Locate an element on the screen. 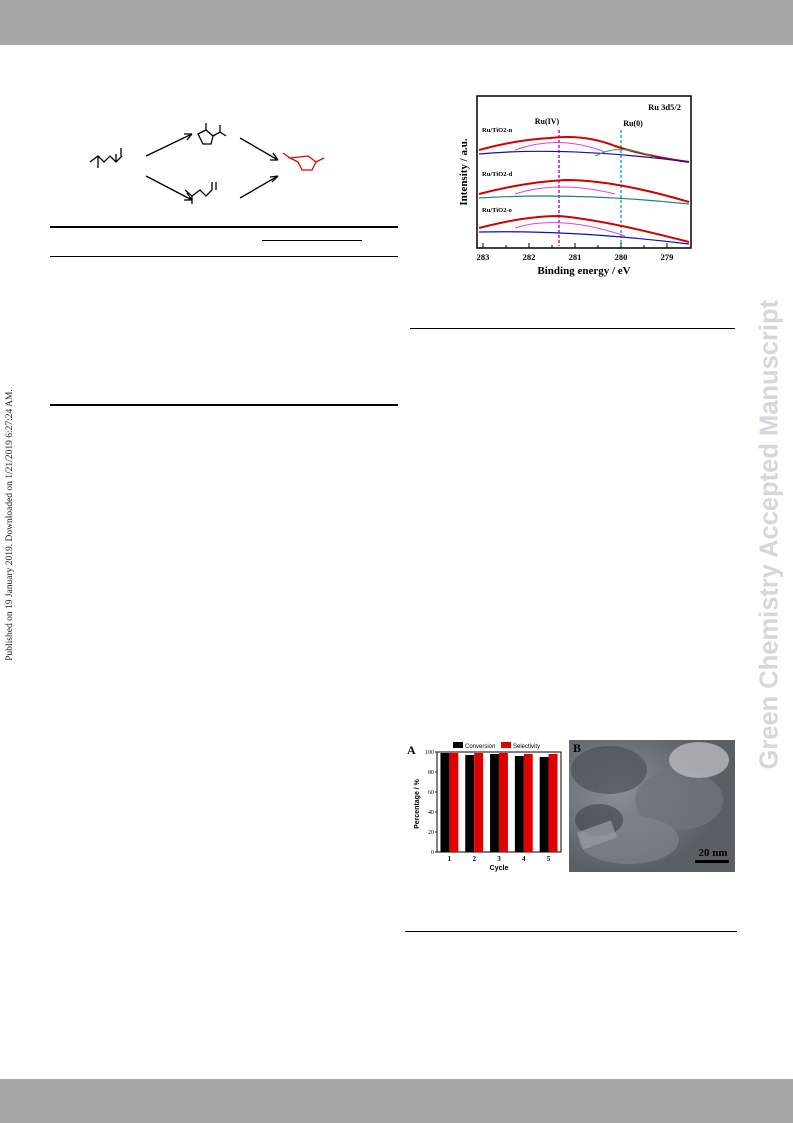 The image size is (793, 1123). bar-xlabel: Cycle is located at coordinates (499, 868).